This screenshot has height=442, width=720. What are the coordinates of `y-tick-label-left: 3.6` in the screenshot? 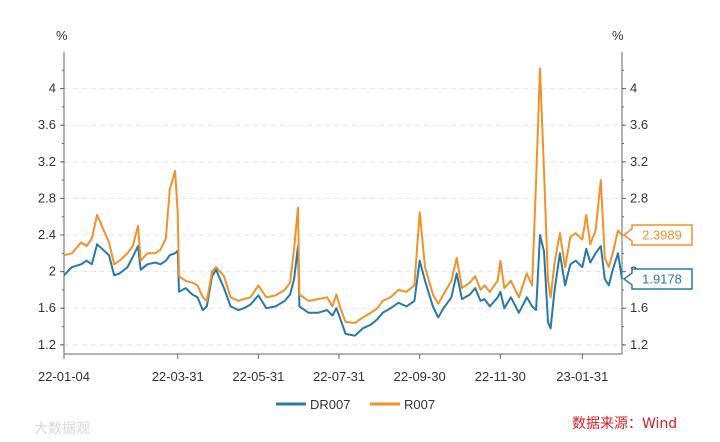 It's located at (47, 124).